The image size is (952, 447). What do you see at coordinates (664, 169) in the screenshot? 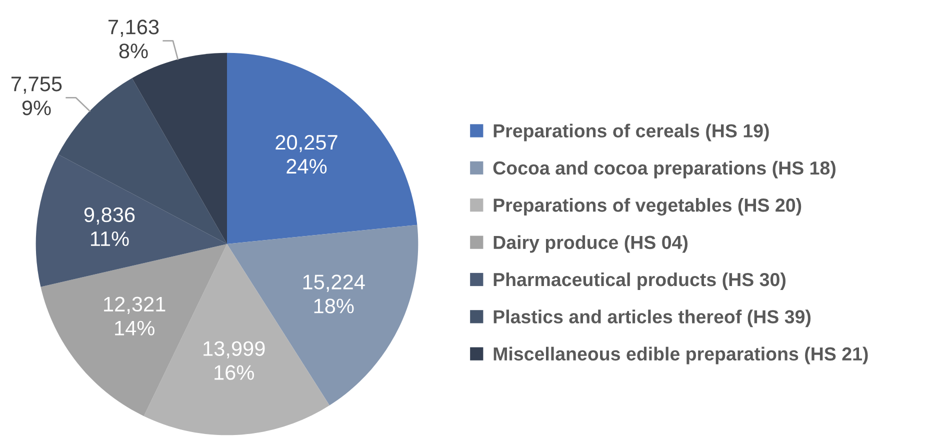
I see `legend-label: Cocoa and cocoa preparations (HS 18)` at bounding box center [664, 169].